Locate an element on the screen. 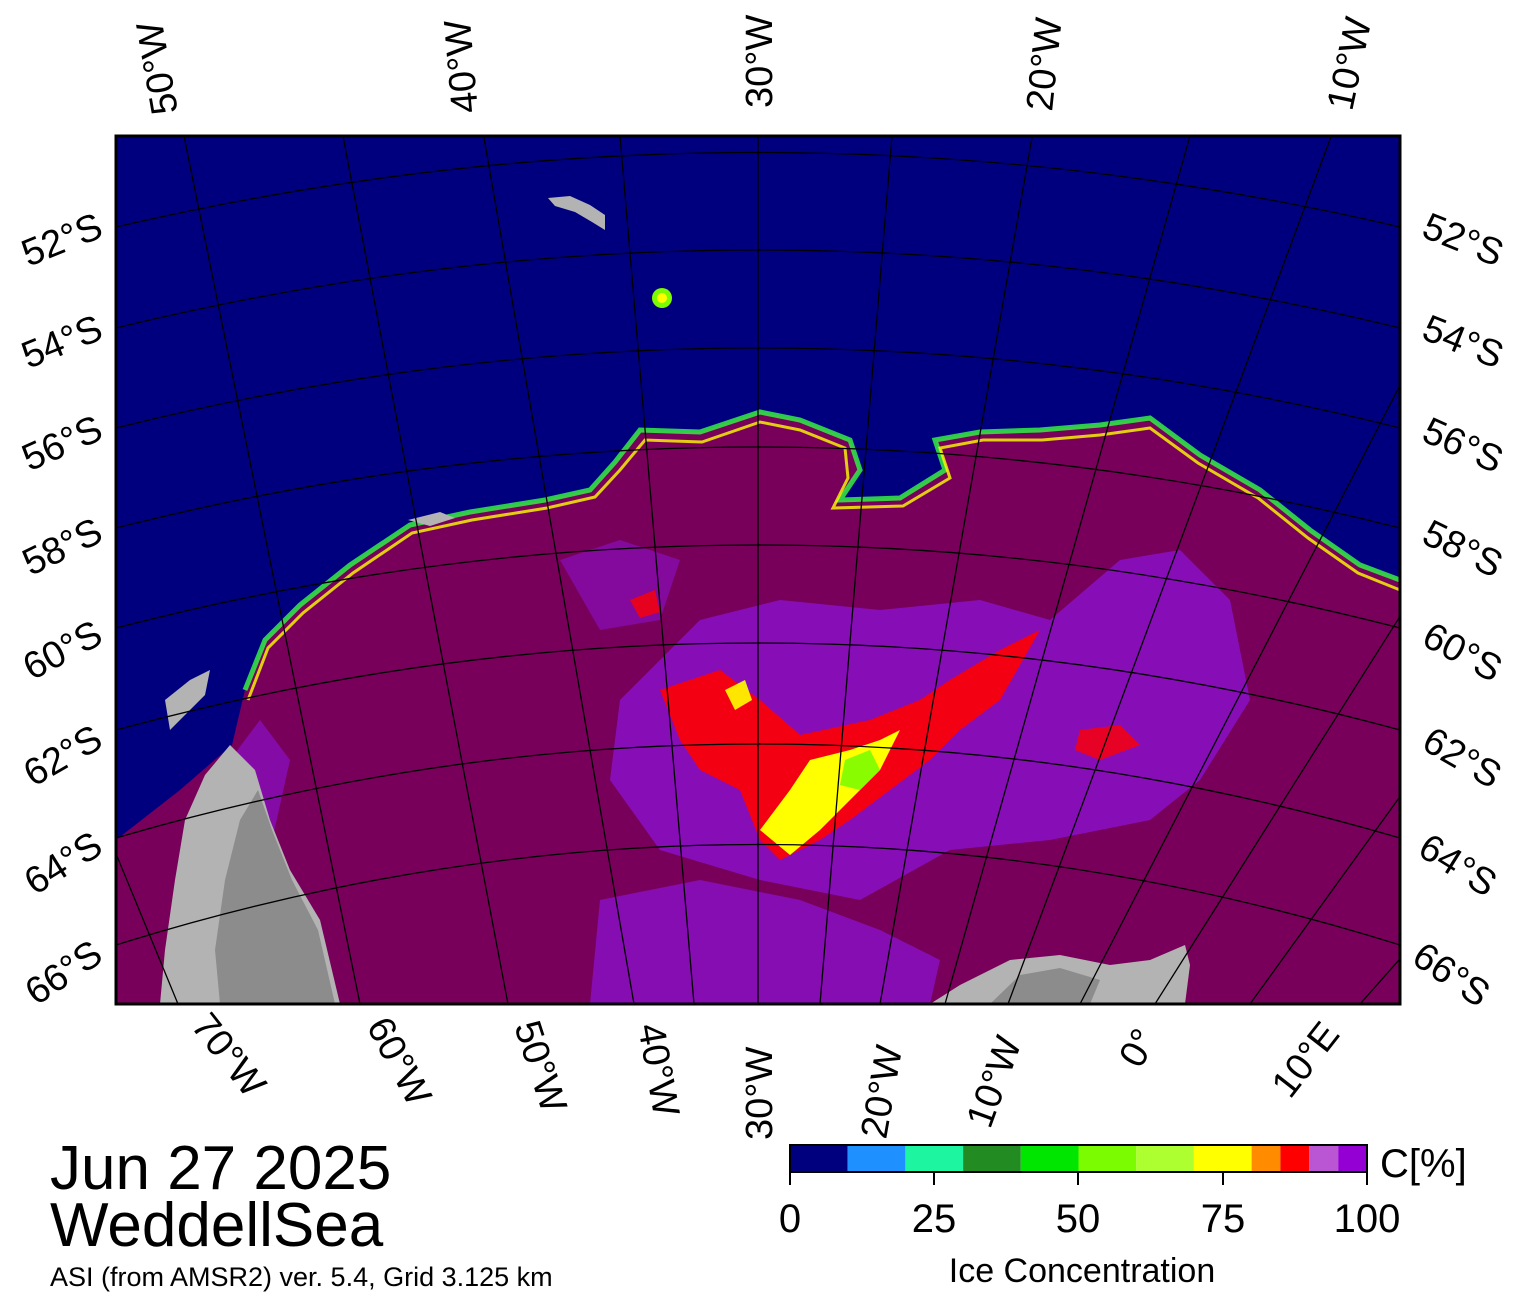  right-lat-label: 58°S is located at coordinates (1462, 549).